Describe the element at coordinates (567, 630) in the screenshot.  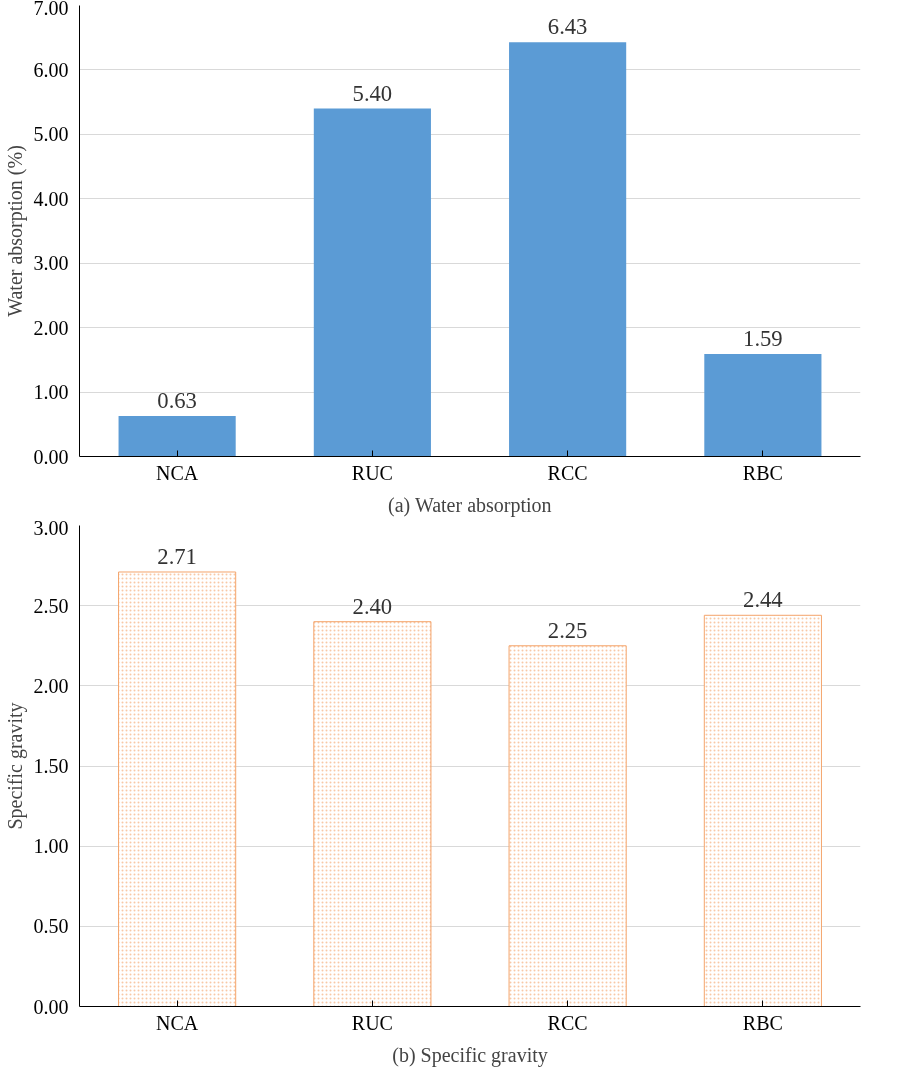
I see `data-label: 2.25` at that location.